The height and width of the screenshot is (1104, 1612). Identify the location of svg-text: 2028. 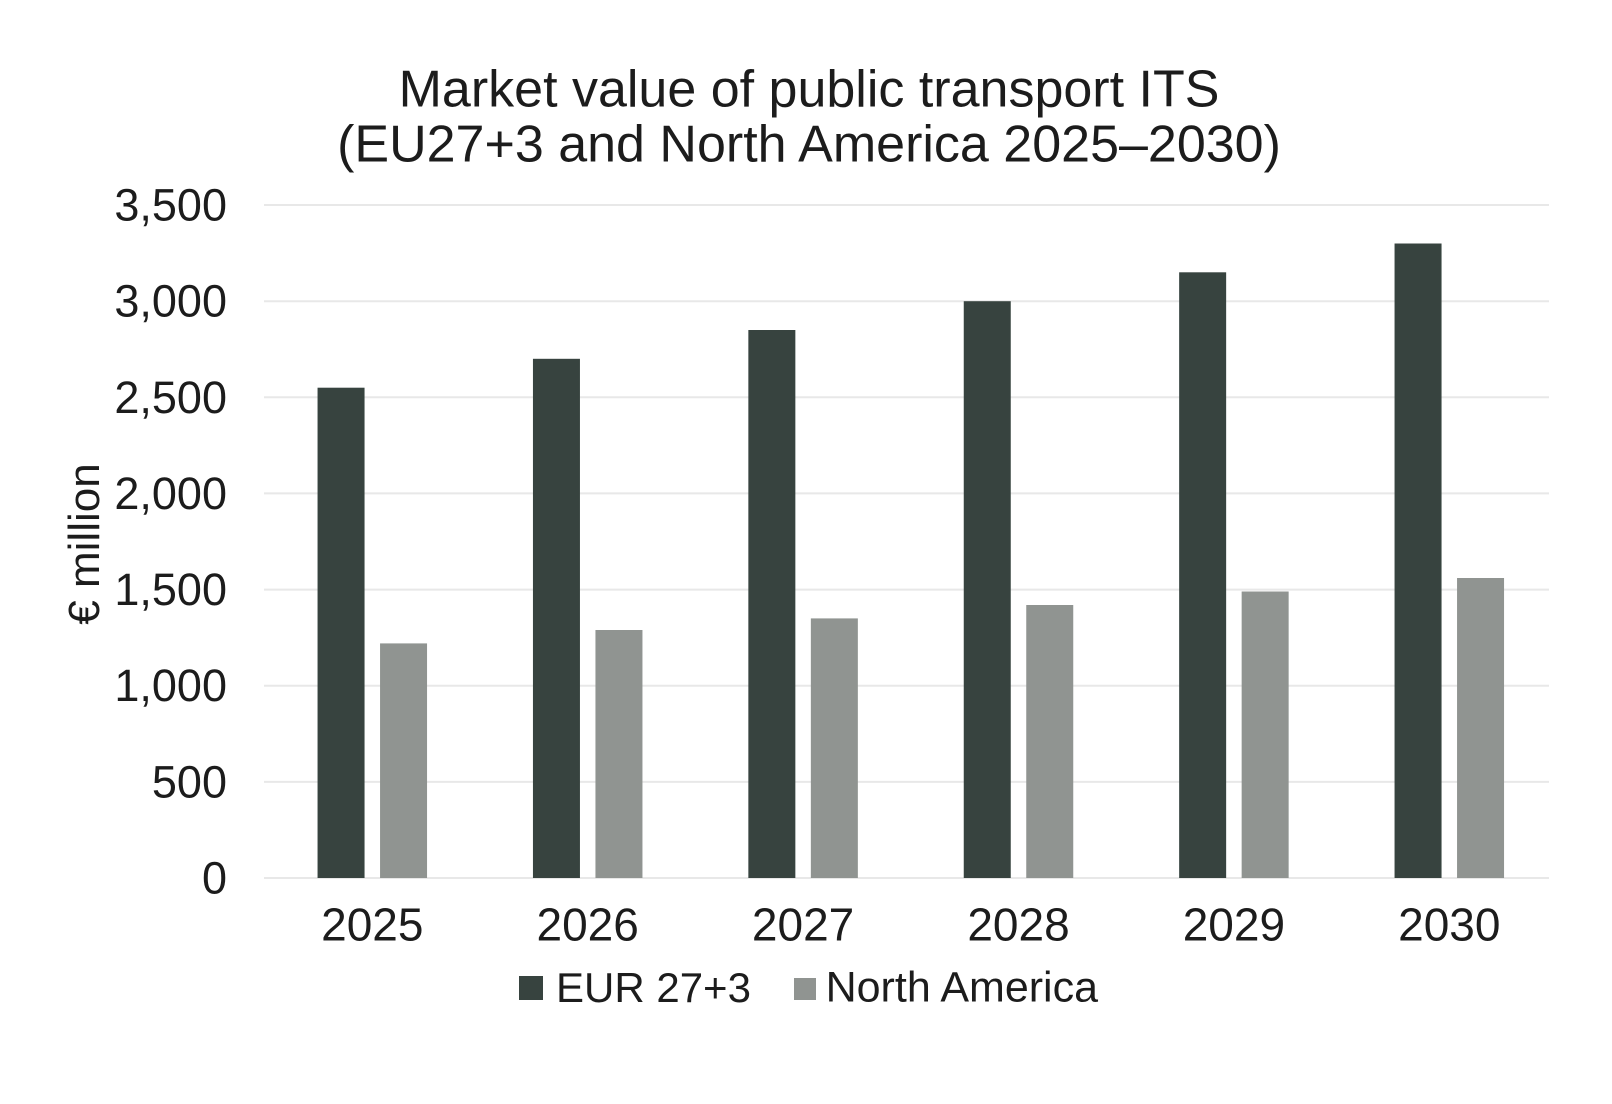
(1018, 925).